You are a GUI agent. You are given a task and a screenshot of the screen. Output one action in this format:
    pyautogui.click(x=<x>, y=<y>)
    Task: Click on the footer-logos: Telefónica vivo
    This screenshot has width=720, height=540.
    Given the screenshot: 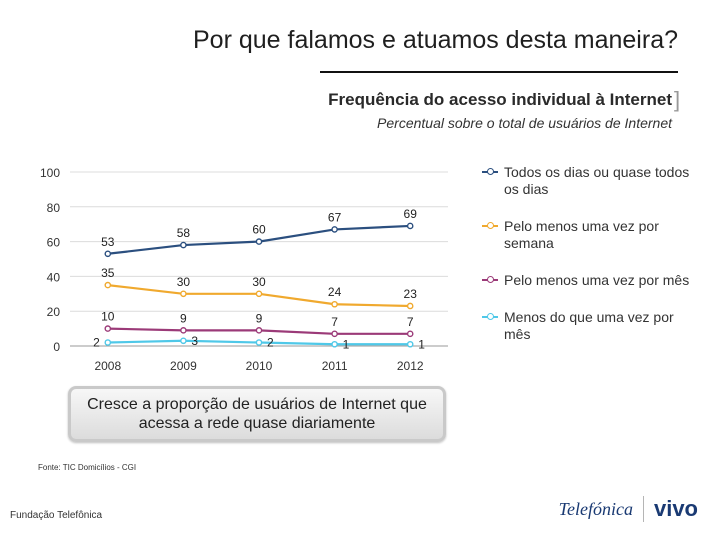 What is the action you would take?
    pyautogui.click(x=628, y=509)
    